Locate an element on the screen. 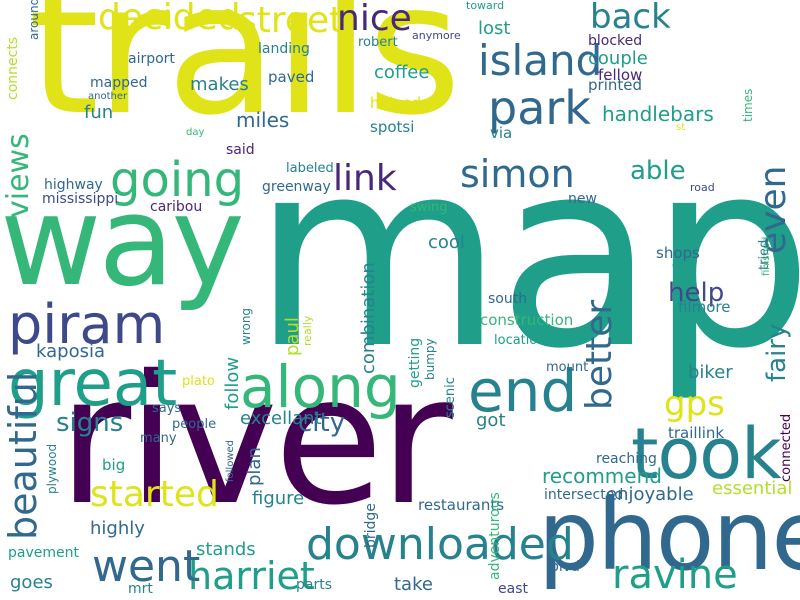 The width and height of the screenshot is (800, 600). word-island: back is located at coordinates (630, 18).